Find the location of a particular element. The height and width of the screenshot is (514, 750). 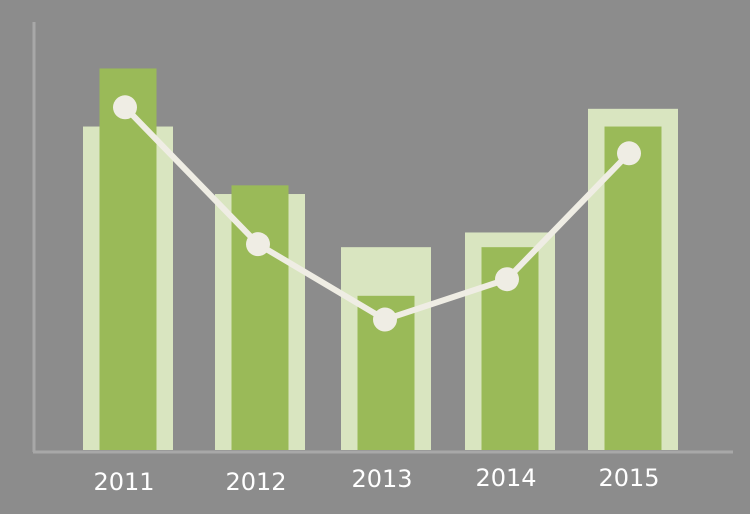

trend-point-2011 is located at coordinates (125, 107).